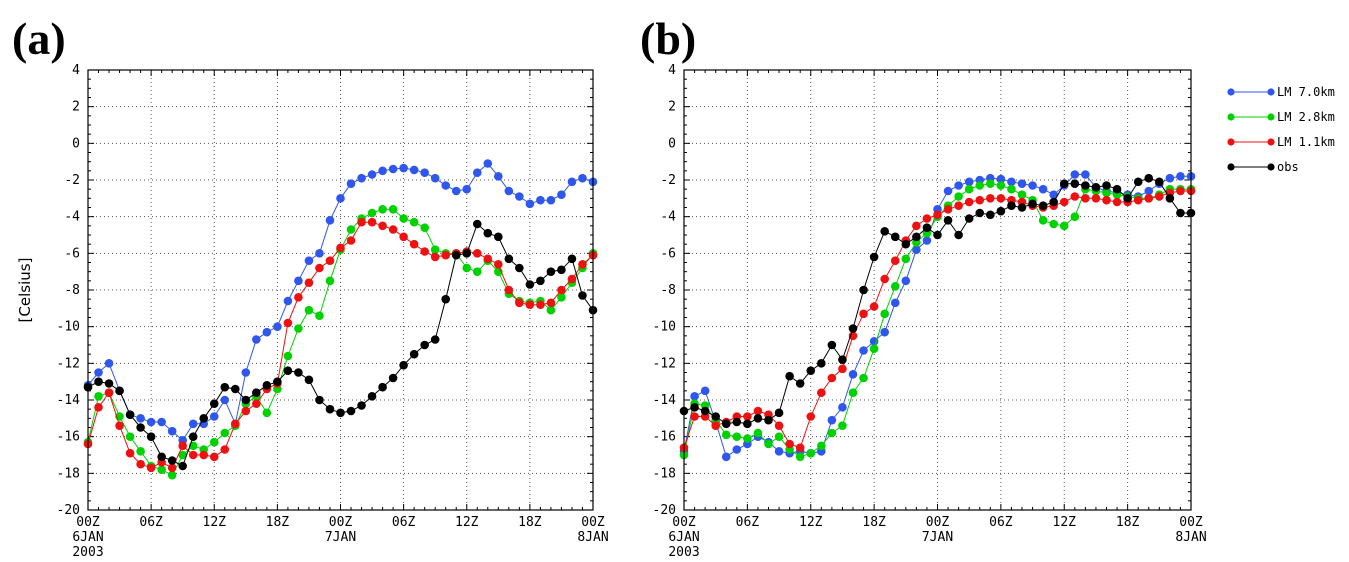 This screenshot has width=1349, height=562. Describe the element at coordinates (937, 537) in the screenshot. I see `x-tick-sublabel: 7JAN` at that location.